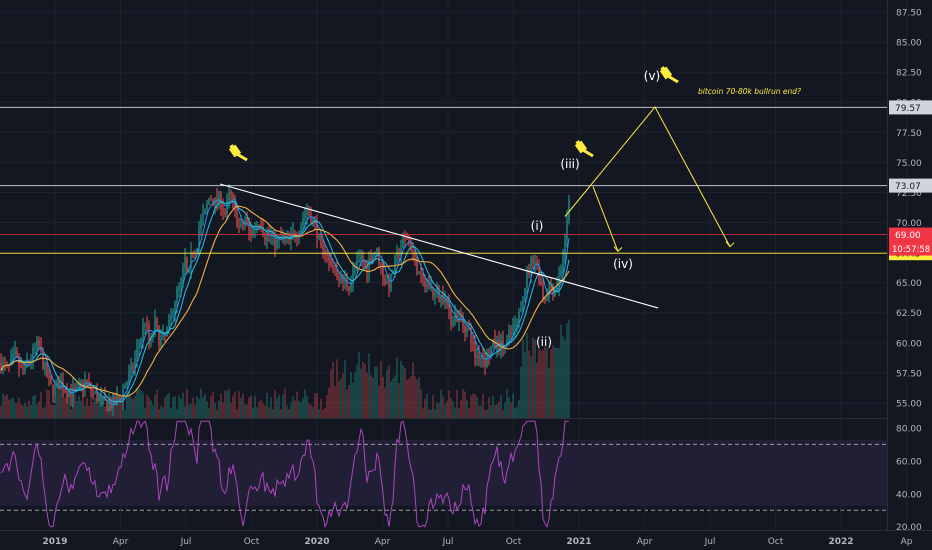  What do you see at coordinates (909, 374) in the screenshot?
I see `price-tick-label: 57.50` at bounding box center [909, 374].